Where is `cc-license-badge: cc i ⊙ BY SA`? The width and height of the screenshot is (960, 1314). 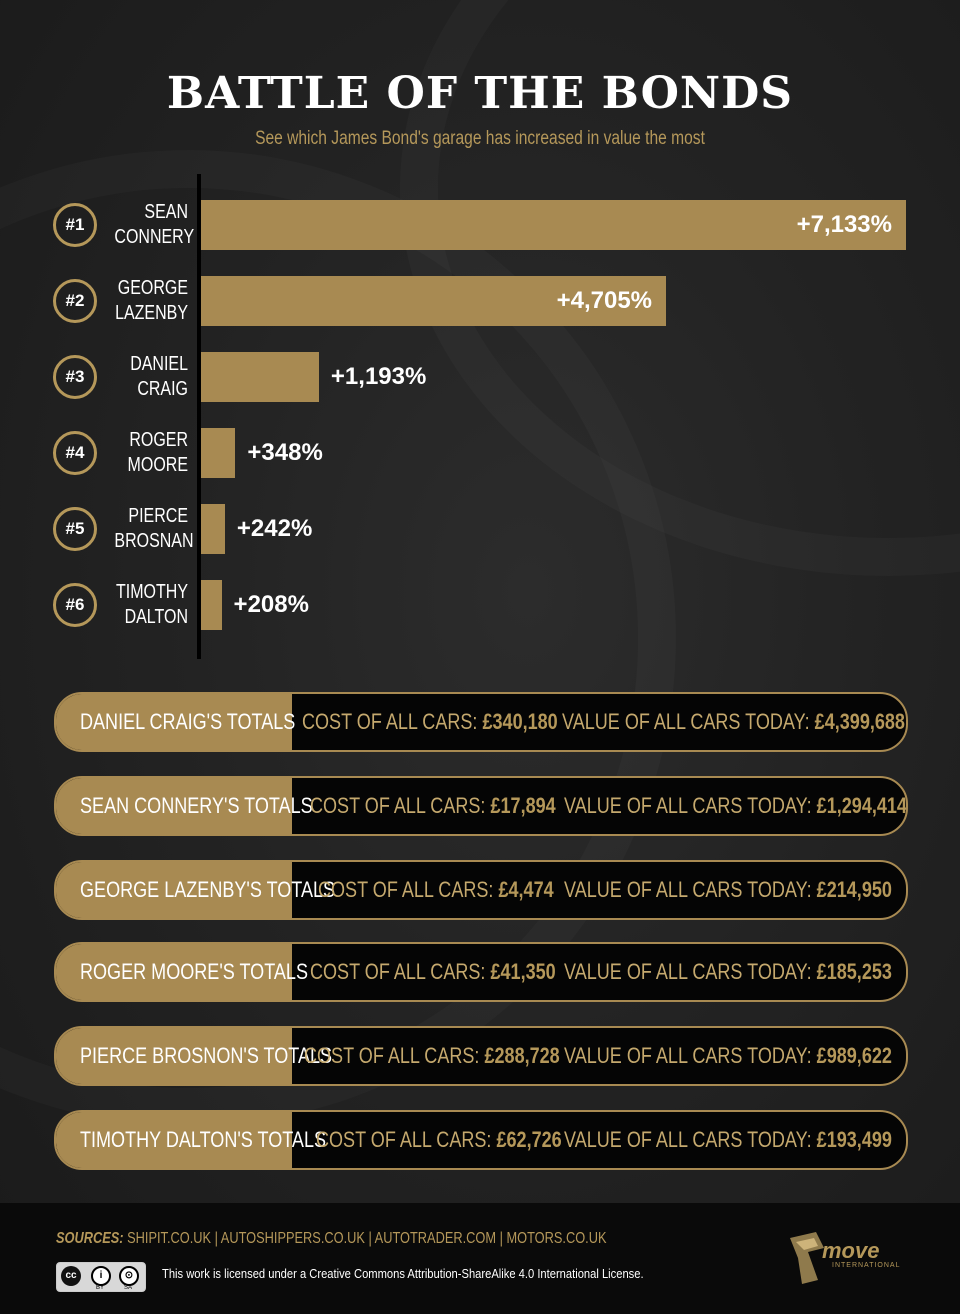 cc-license-badge: cc i ⊙ BY SA is located at coordinates (101, 1277).